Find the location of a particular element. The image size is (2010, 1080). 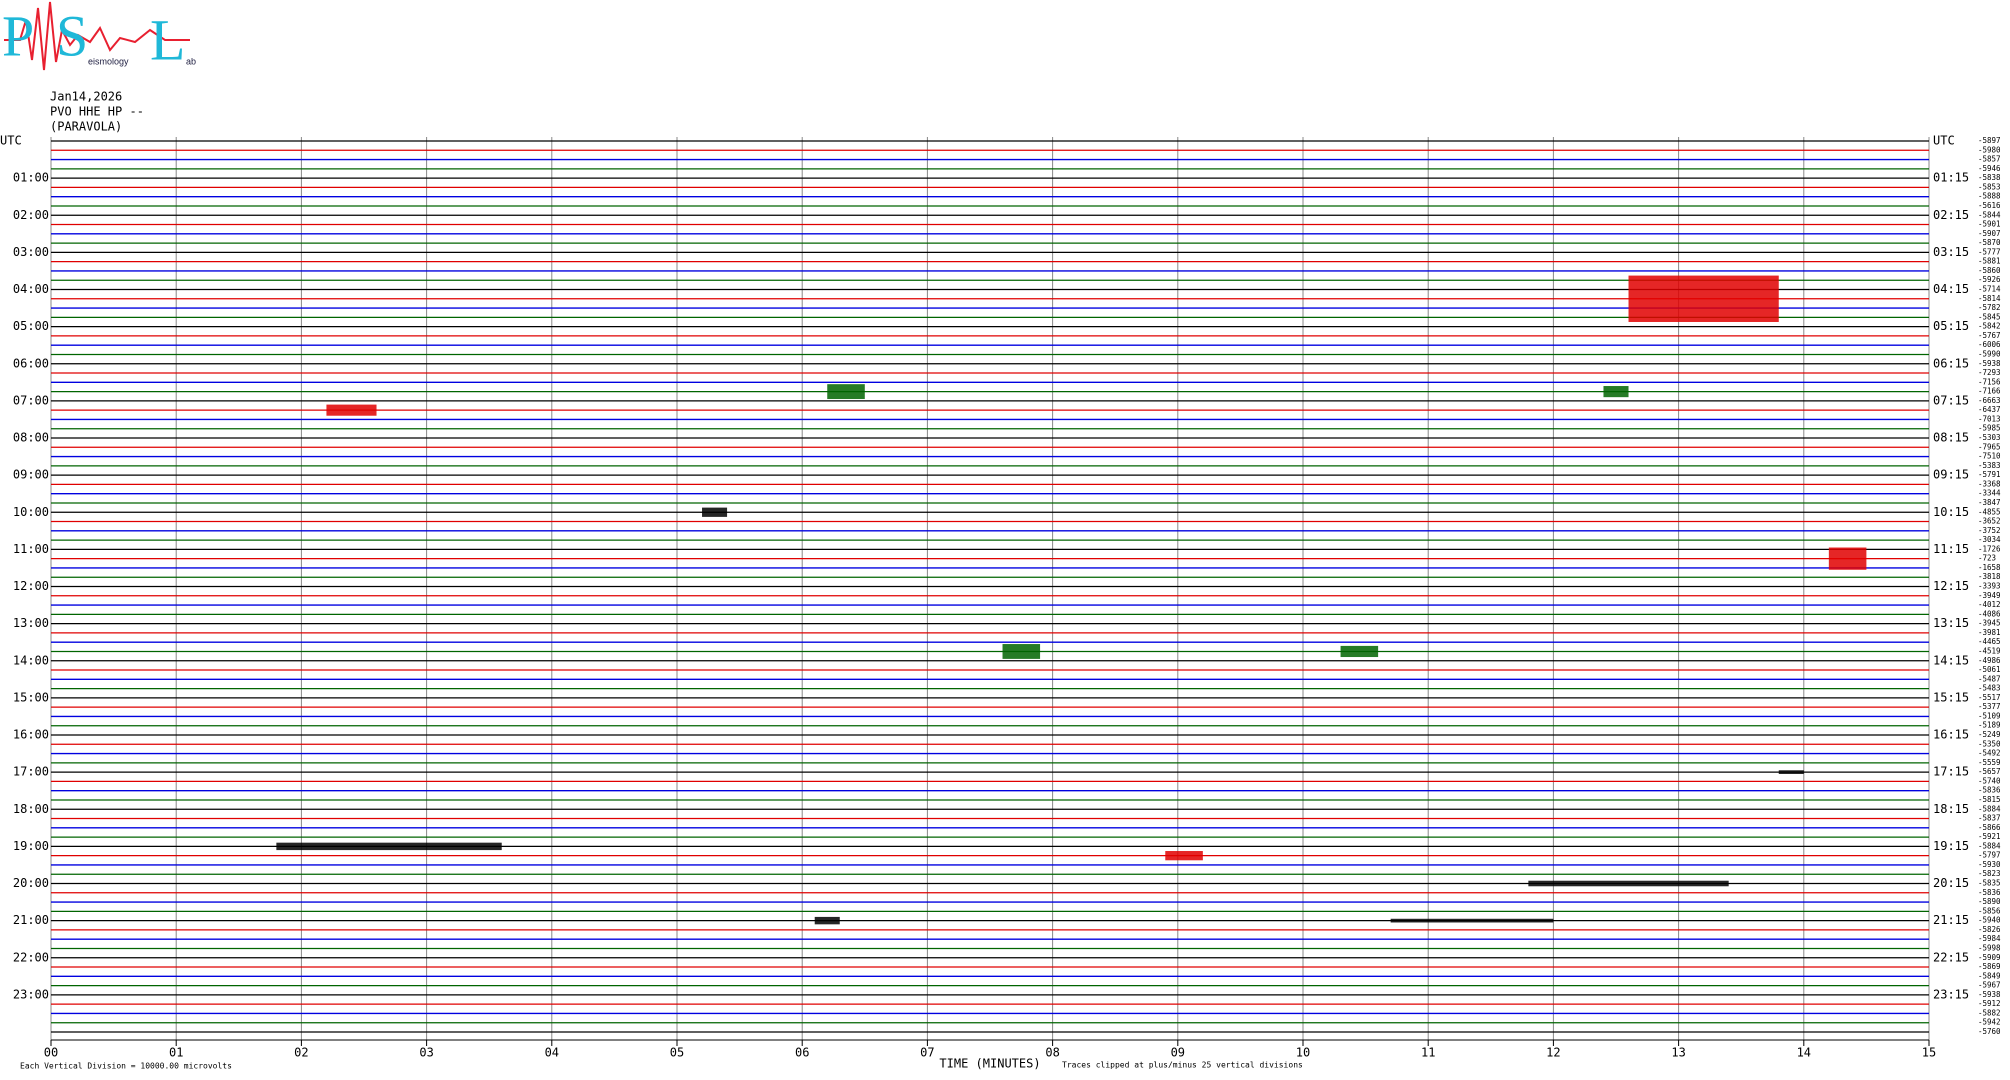

x-tick-label: 08 is located at coordinates (1052, 1053).